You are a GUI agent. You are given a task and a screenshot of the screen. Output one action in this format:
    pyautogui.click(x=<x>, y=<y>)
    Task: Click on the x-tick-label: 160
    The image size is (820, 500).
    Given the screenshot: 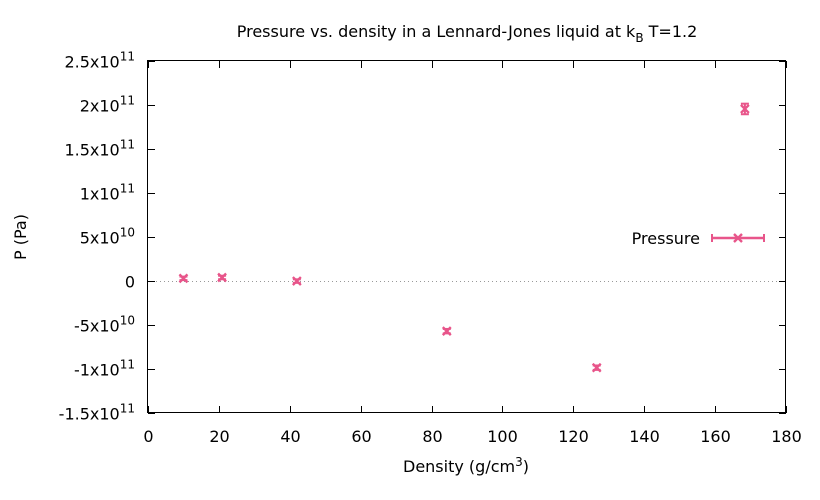 What is the action you would take?
    pyautogui.click(x=715, y=436)
    